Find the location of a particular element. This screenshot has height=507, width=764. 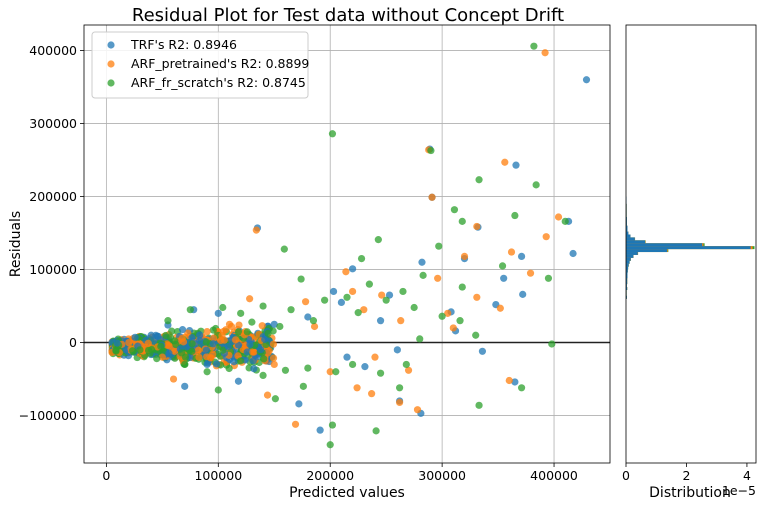

legend-box is located at coordinates (200, 65).